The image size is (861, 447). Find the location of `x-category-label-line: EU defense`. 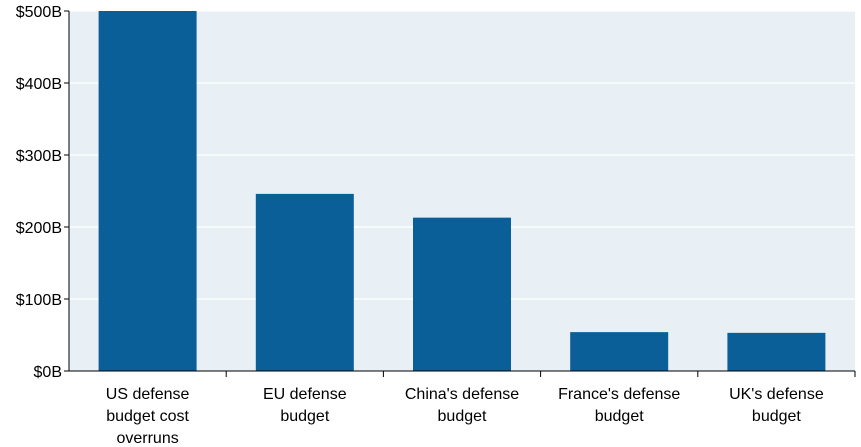

x-category-label-line: EU defense is located at coordinates (305, 394).